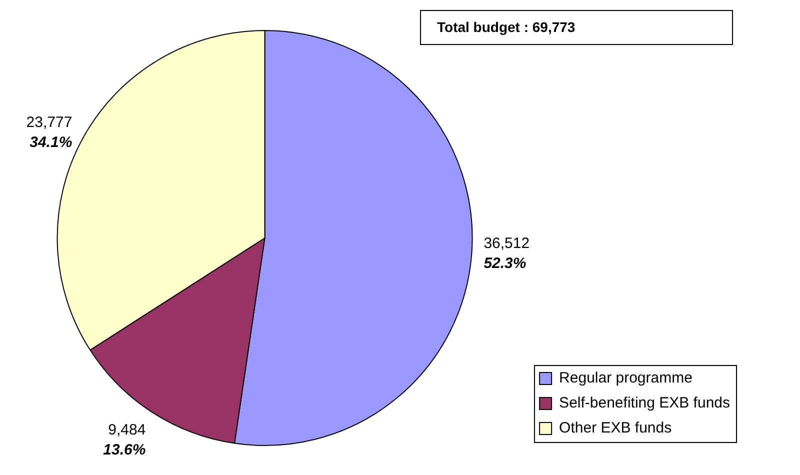  What do you see at coordinates (507, 253) in the screenshot?
I see `data-label: 36,512 52.3%` at bounding box center [507, 253].